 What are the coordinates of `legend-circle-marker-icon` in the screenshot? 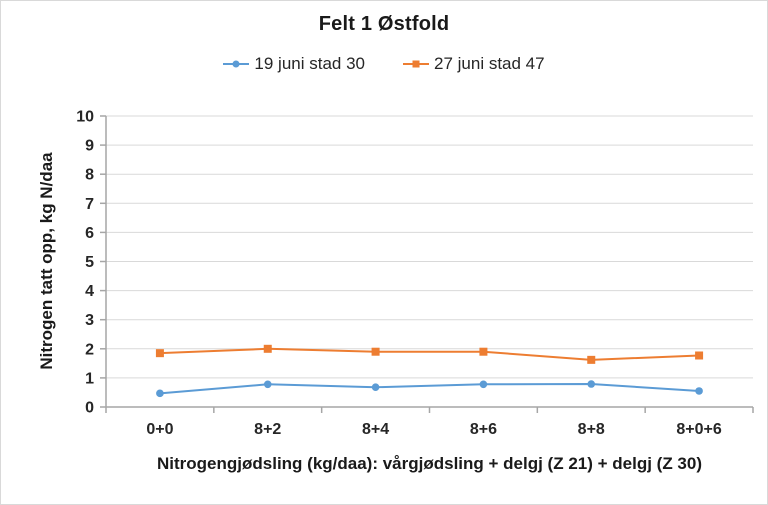 It's located at (236, 64).